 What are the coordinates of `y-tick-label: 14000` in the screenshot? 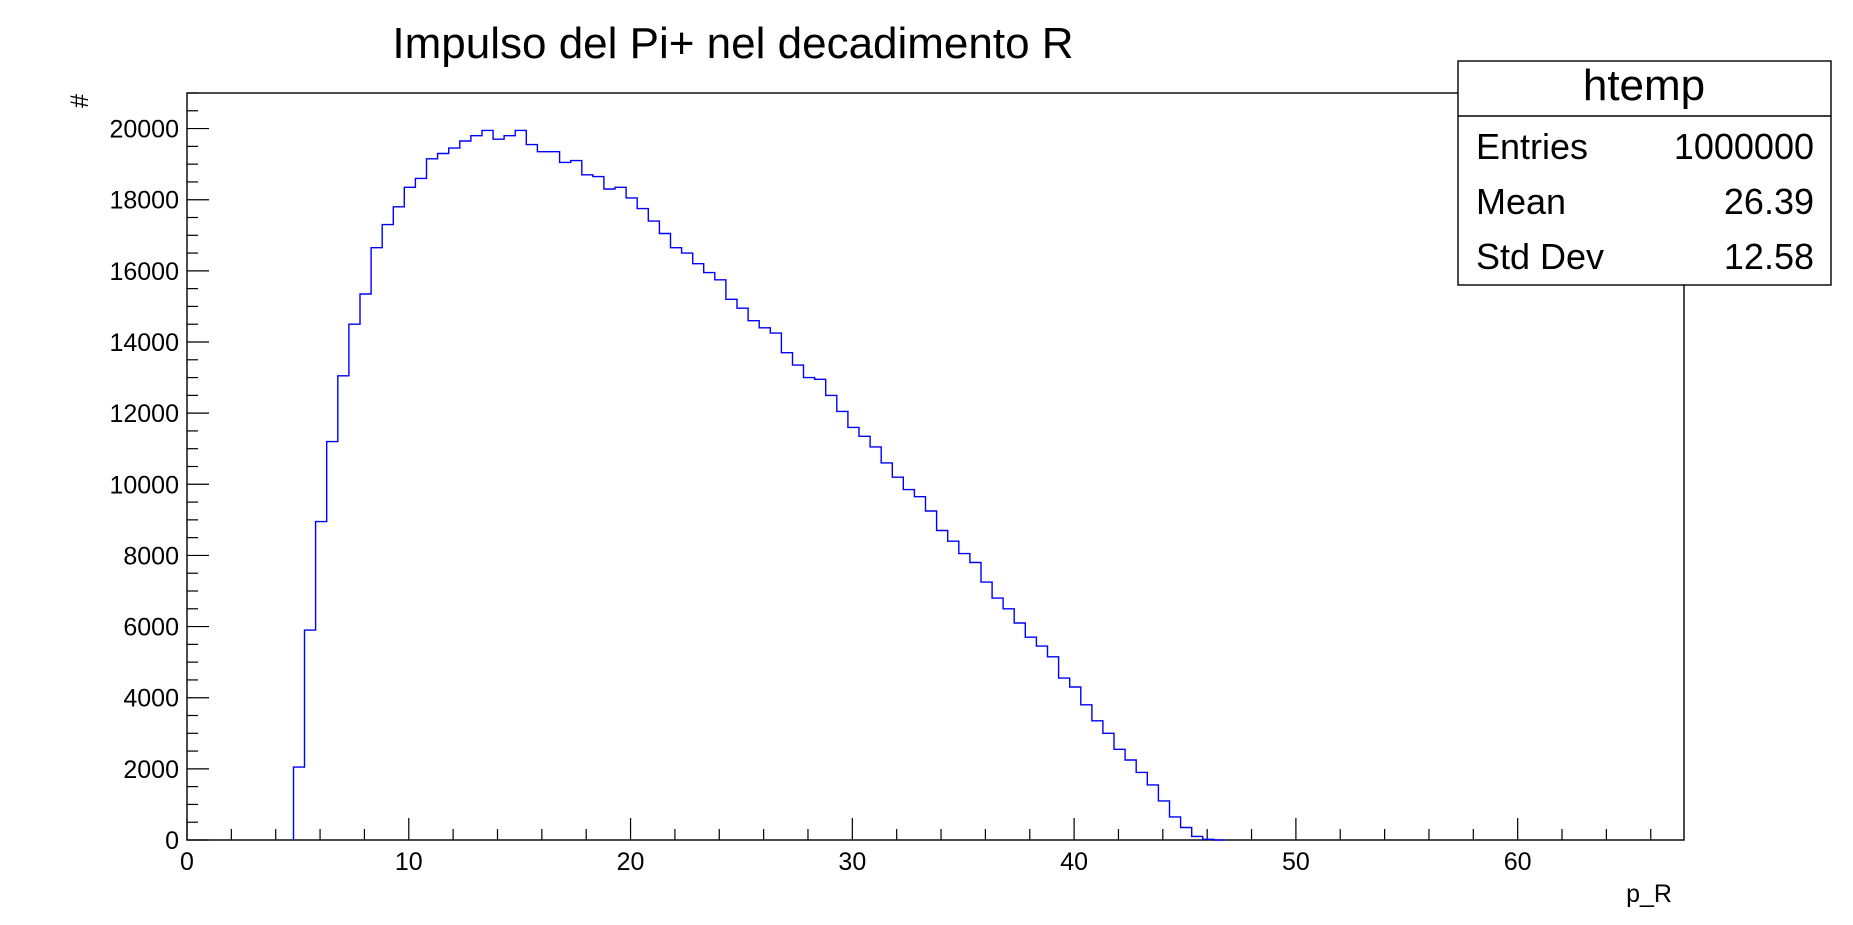 It's located at (144, 343).